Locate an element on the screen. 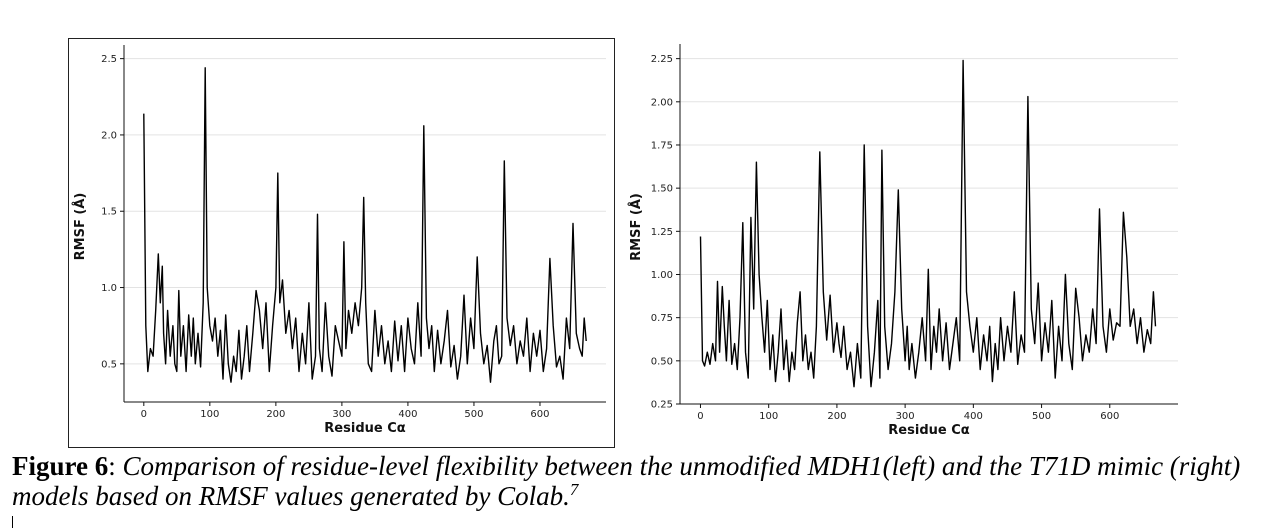 This screenshot has width=1266, height=528. y-tick-label: 0.50 is located at coordinates (662, 361).